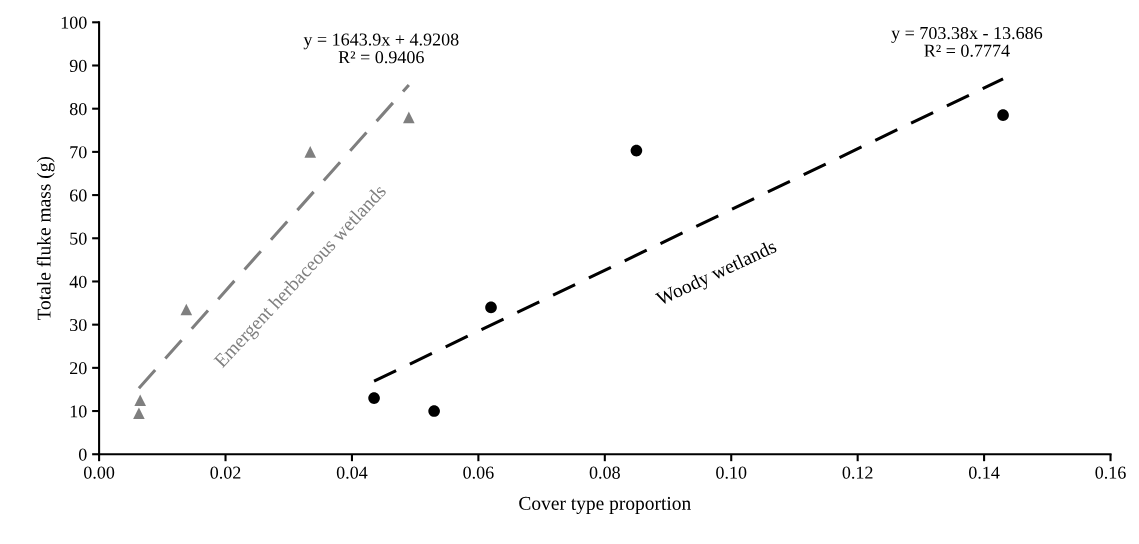 Image resolution: width=1139 pixels, height=544 pixels. What do you see at coordinates (78, 411) in the screenshot?
I see `y-tick-label: 10` at bounding box center [78, 411].